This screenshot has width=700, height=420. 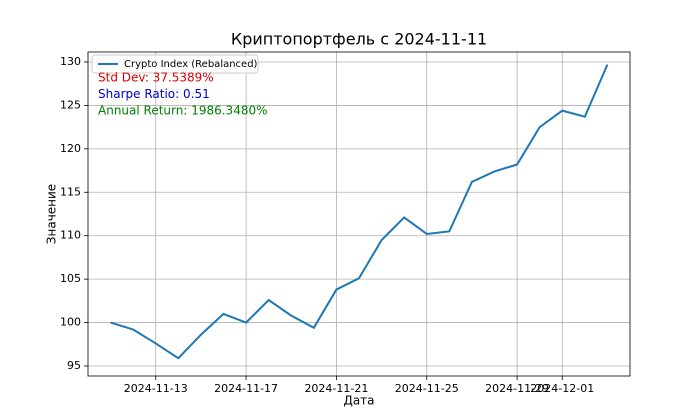 I want to click on x-tick-label: 2024-11-17, so click(x=246, y=388).